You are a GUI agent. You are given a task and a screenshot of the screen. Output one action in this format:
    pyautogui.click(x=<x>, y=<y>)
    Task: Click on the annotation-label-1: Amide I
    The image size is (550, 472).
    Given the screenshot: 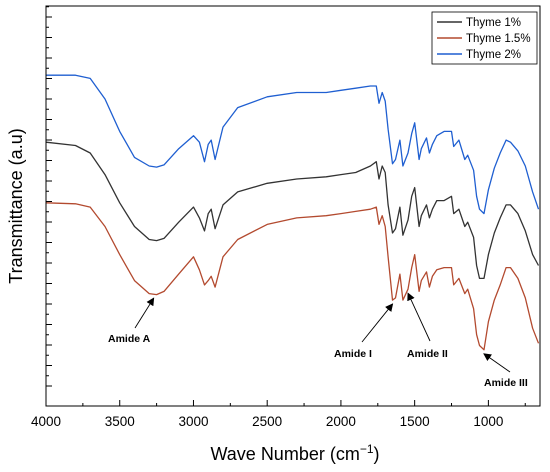 What is the action you would take?
    pyautogui.click(x=353, y=354)
    